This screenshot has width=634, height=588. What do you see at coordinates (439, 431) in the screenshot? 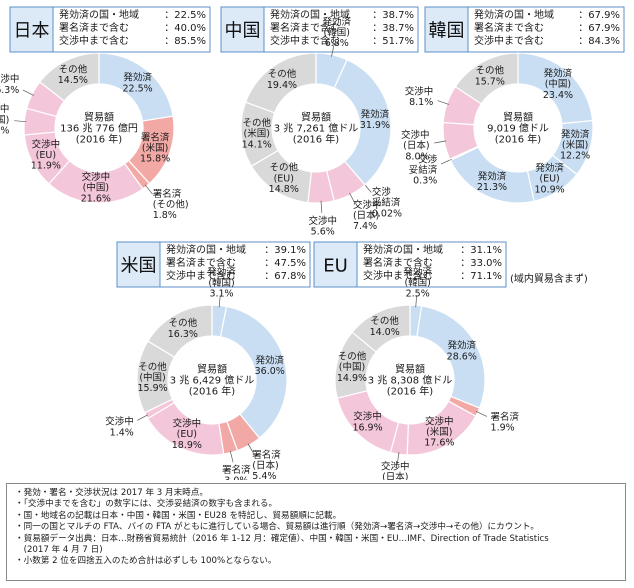
I see `slice-label: 交渉中(米国) 17.6%` at bounding box center [439, 431].